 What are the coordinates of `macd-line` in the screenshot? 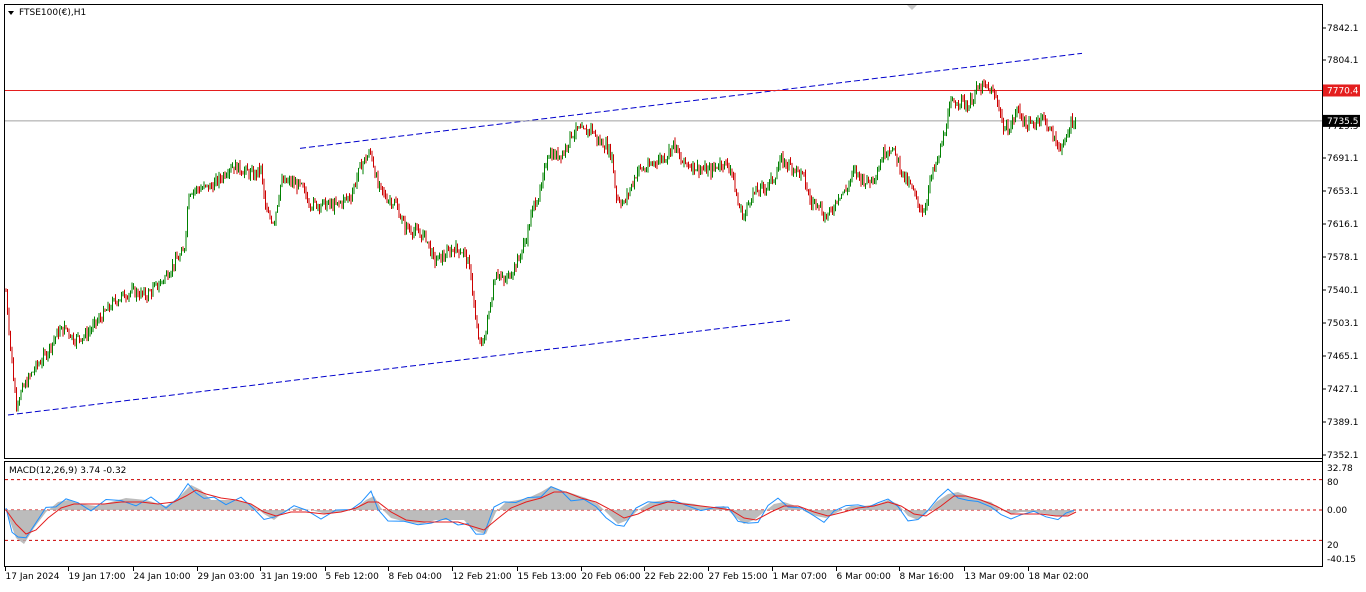 It's located at (540, 510).